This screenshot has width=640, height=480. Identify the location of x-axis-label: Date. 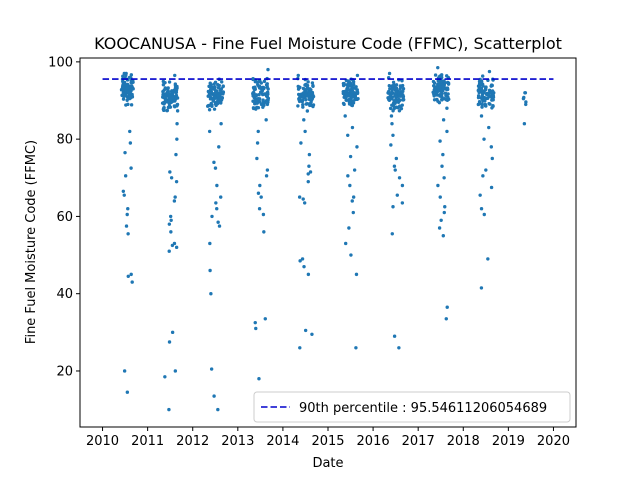
(327, 463).